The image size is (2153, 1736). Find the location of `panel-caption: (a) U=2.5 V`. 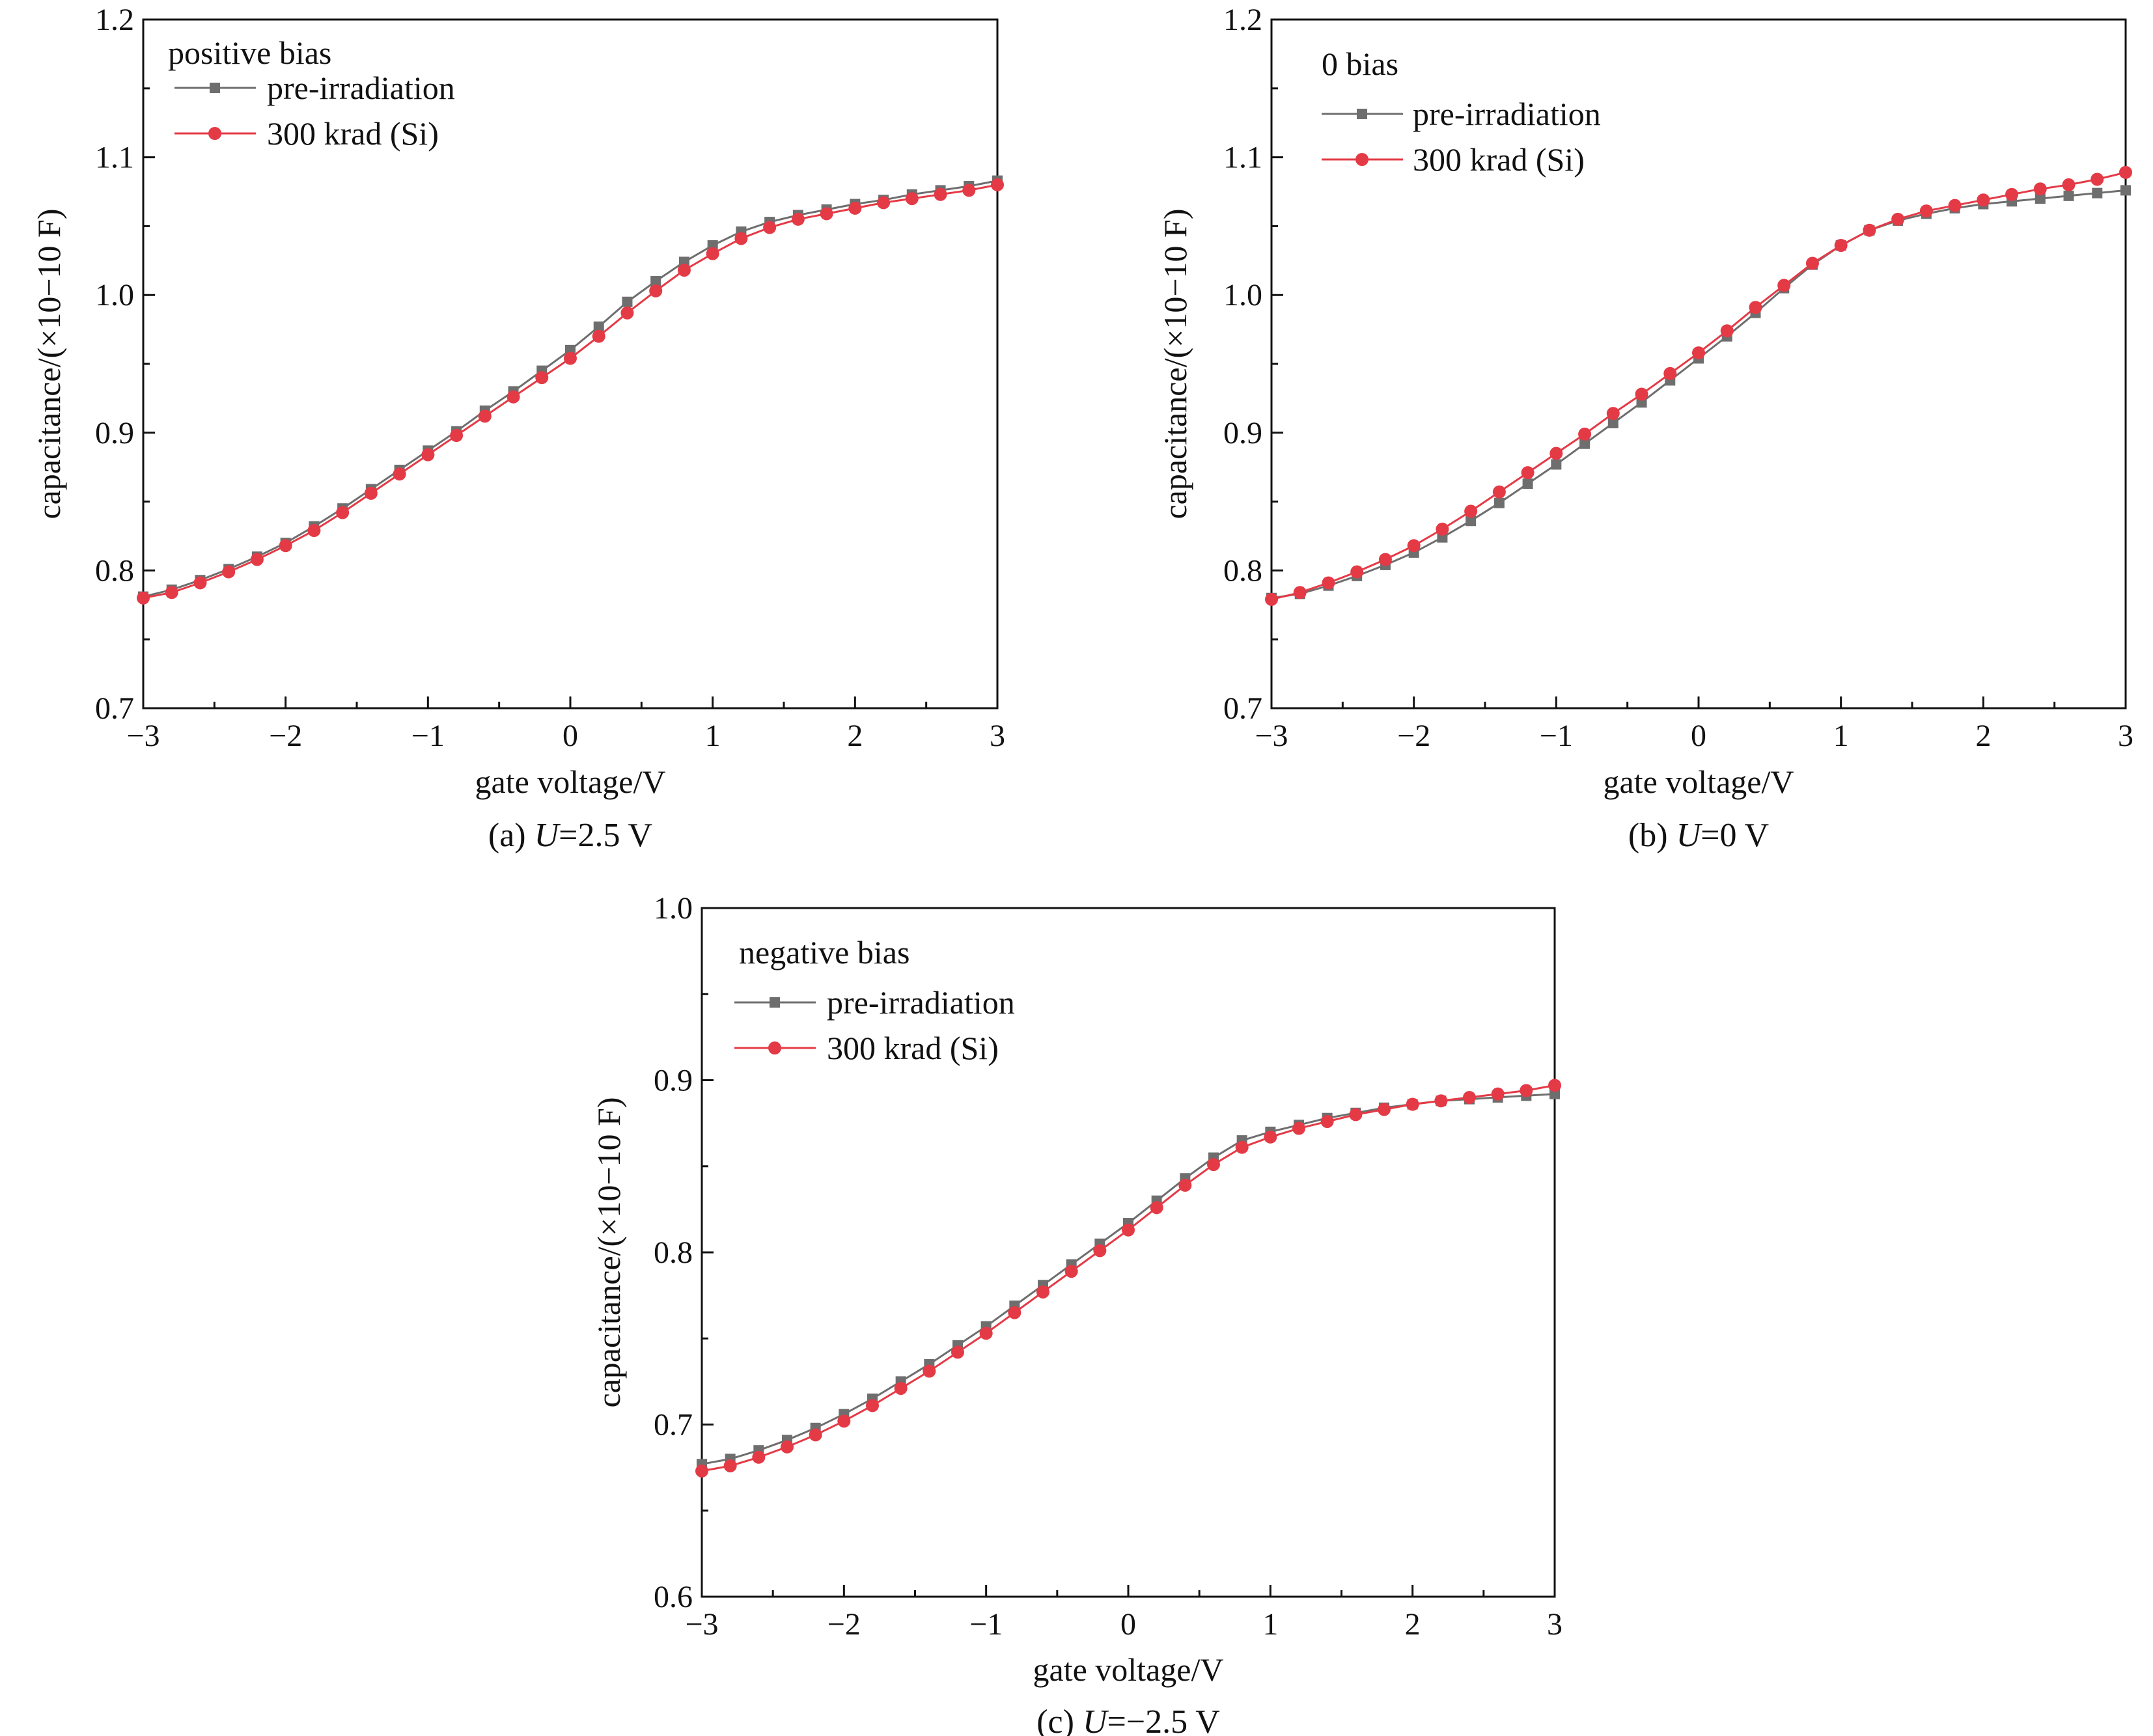

panel-caption: (a) U=2.5 V is located at coordinates (570, 835).